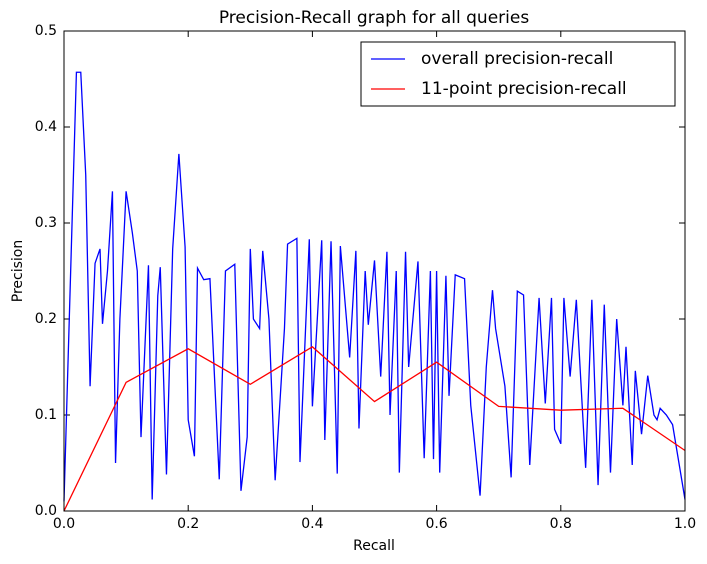 This screenshot has width=707, height=564. What do you see at coordinates (188, 524) in the screenshot?
I see `x-tick-label: 0.2` at bounding box center [188, 524].